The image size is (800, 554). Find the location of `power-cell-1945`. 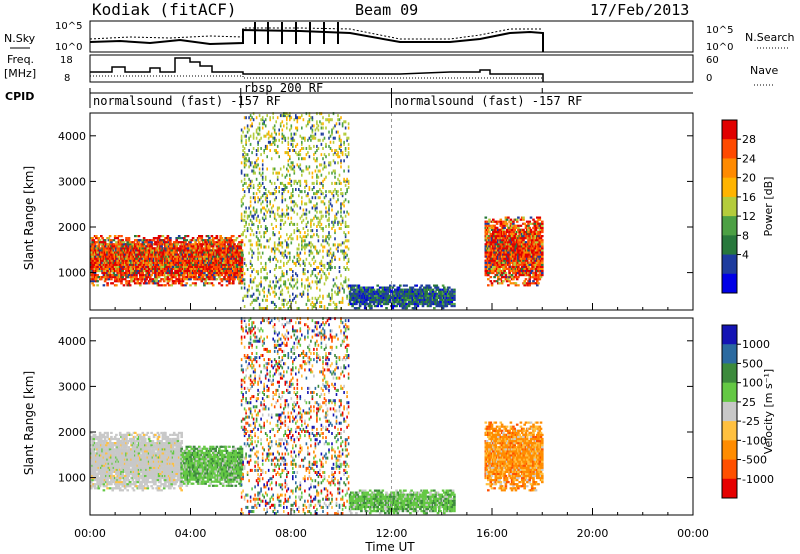

power-cell-1945 is located at coordinates (224, 252).